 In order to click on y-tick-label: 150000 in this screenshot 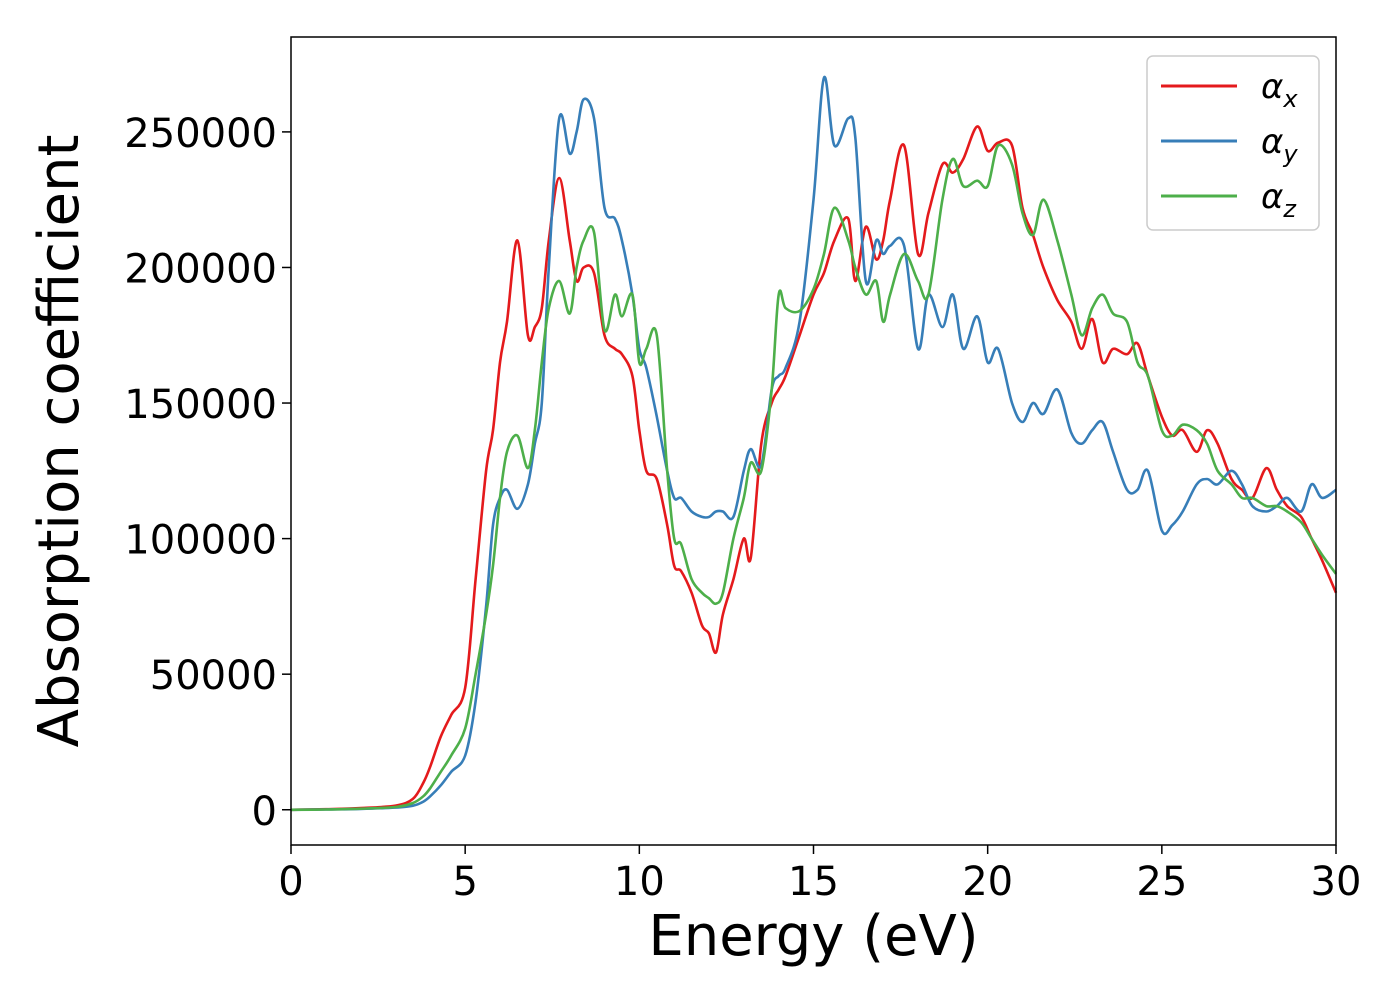, I will do `click(200, 405)`.